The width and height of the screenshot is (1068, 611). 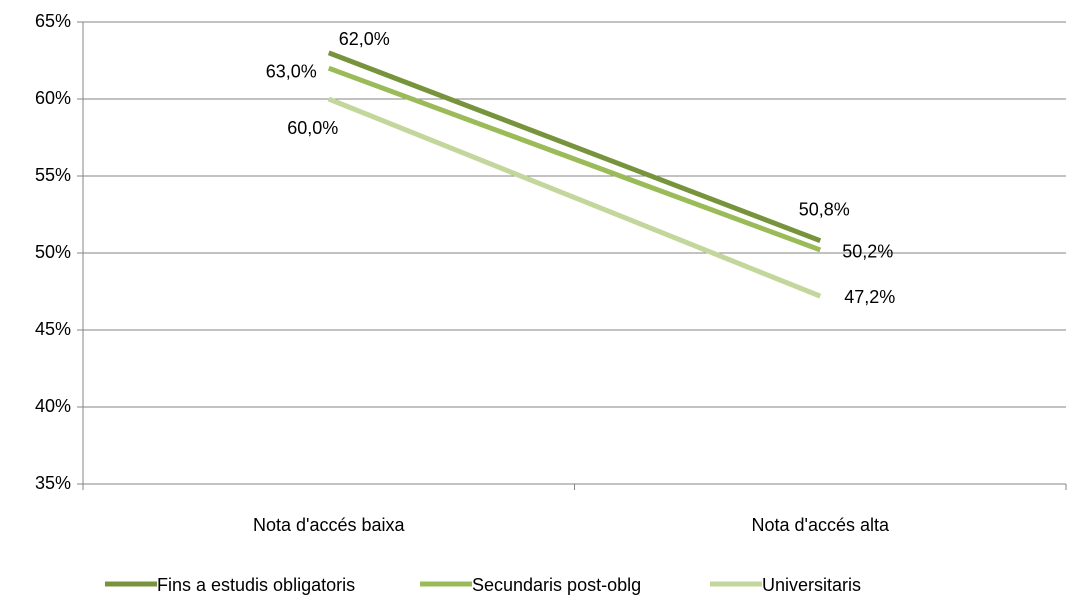 I want to click on data-label: 62,0%, so click(x=364, y=39).